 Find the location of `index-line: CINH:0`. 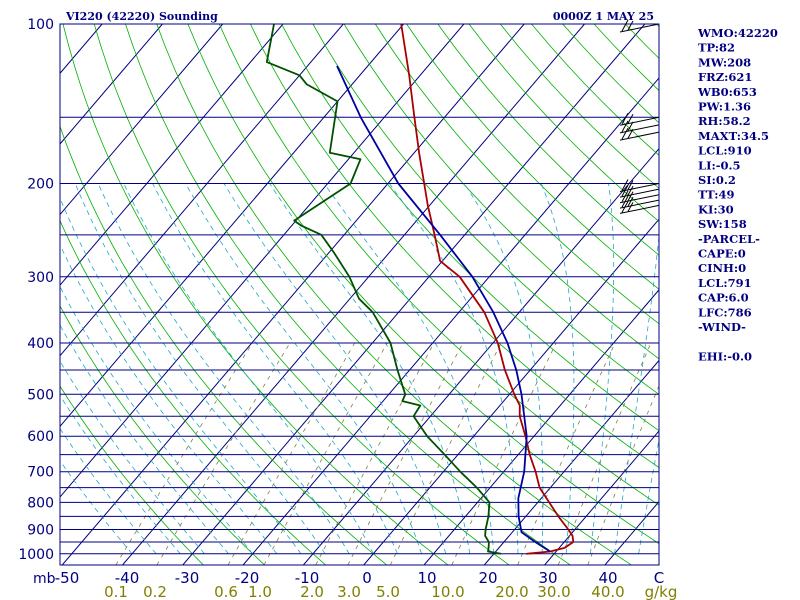

index-line: CINH:0 is located at coordinates (722, 268).